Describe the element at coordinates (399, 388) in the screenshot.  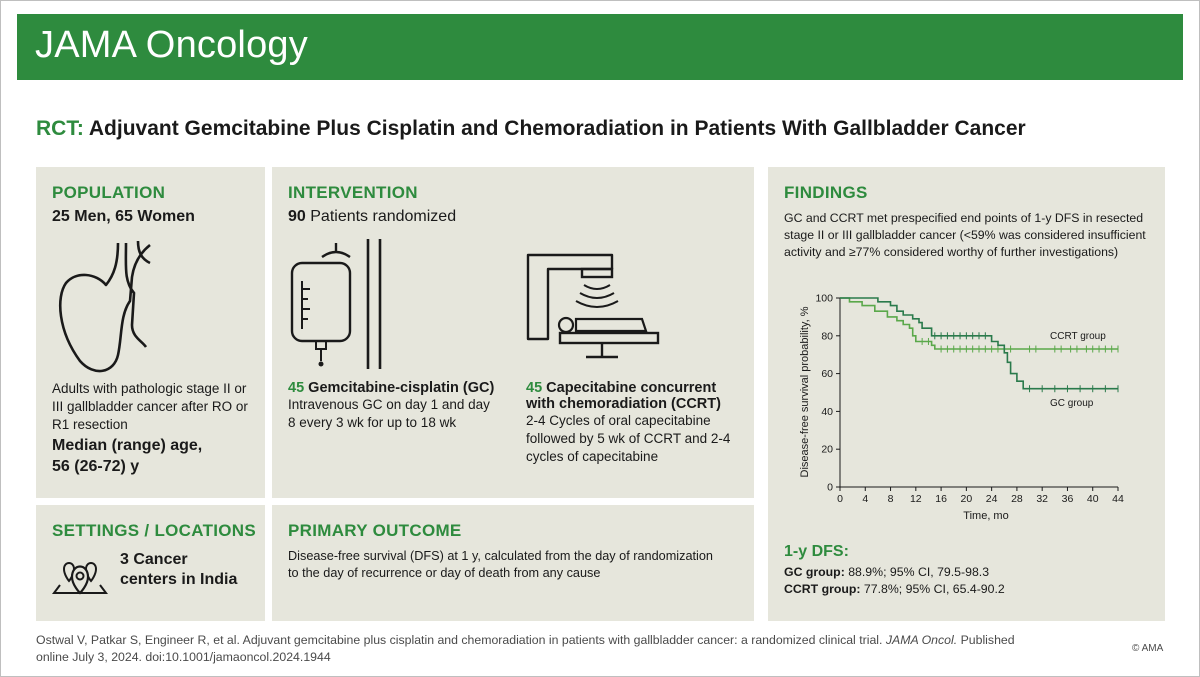
I see `gc-arm-label: Gemcitabine-cisplatin (GC)` at that location.